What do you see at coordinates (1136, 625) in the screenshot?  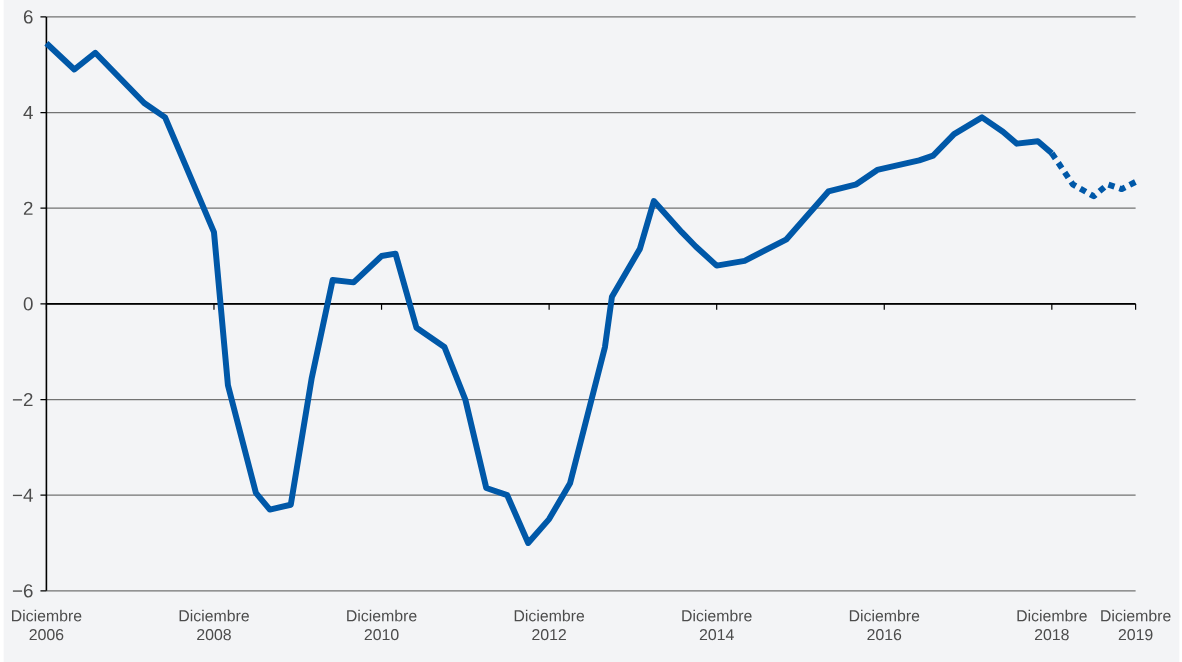 I see `x-tick-label: Diciembre 2019` at bounding box center [1136, 625].